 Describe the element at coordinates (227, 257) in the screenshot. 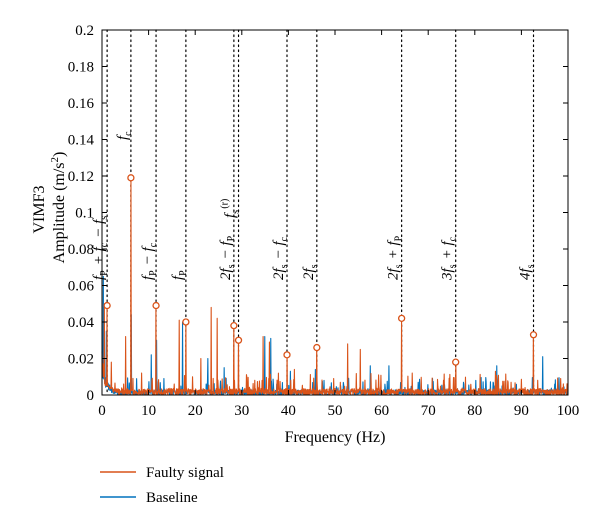

I see `annotation-label: 2fs − fP` at that location.